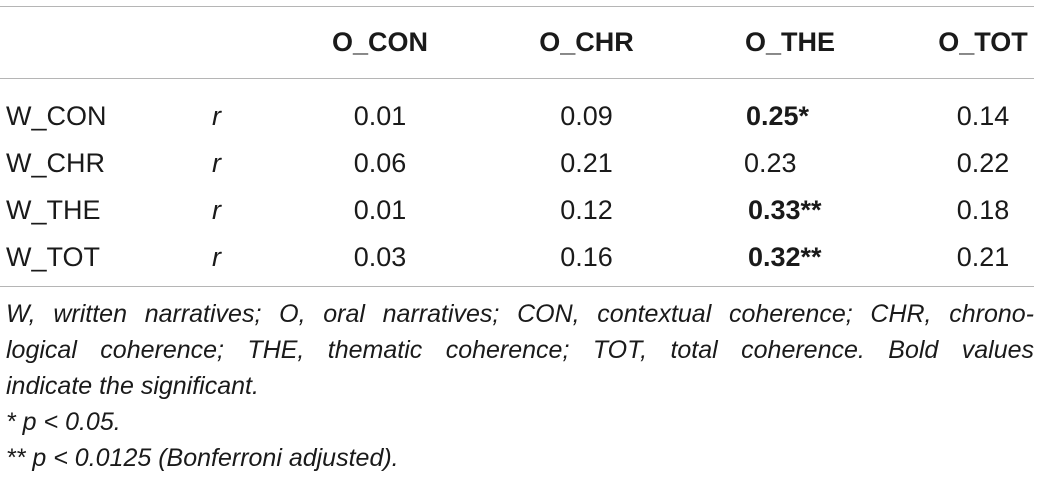  I want to click on table-cell: 0.12, so click(586, 210).